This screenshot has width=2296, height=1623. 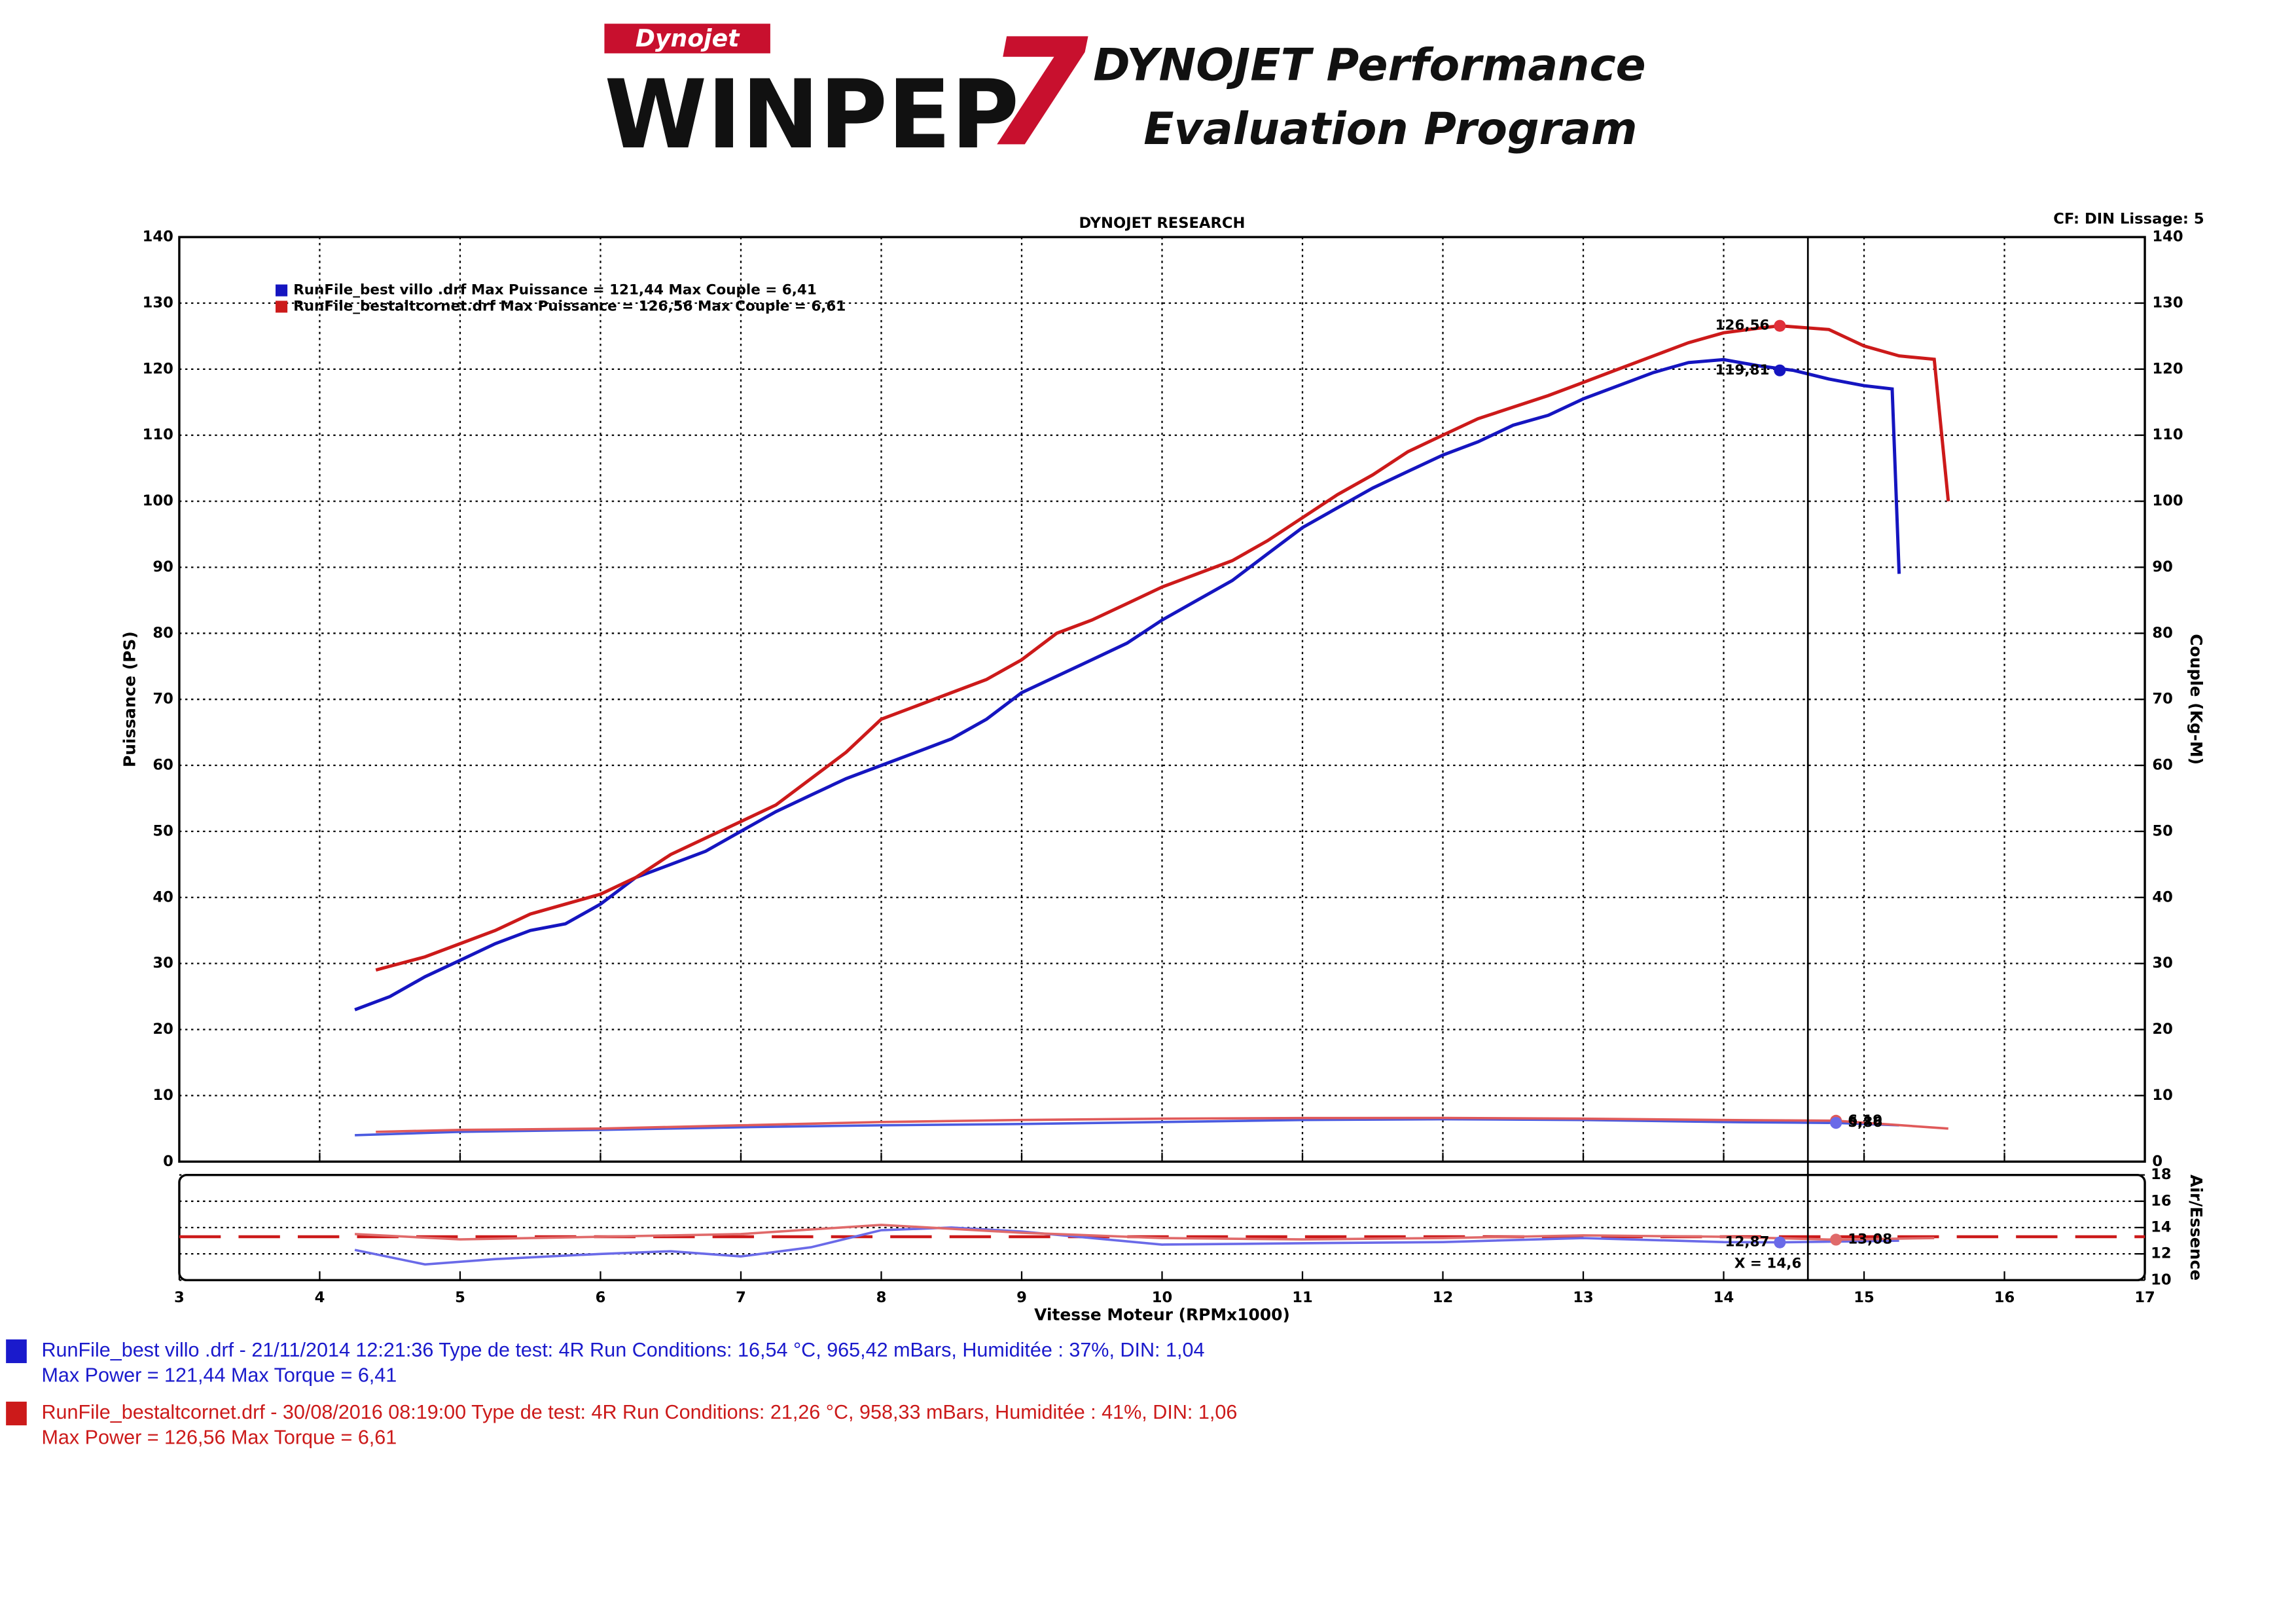 I want to click on logo-product: WINPEP, so click(x=811, y=115).